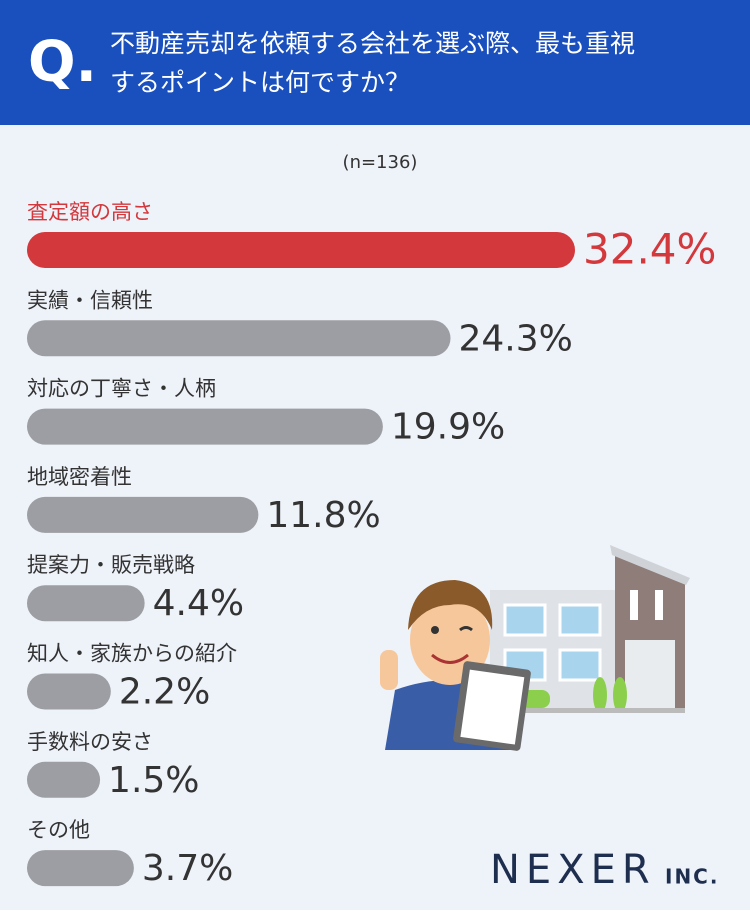  What do you see at coordinates (164, 692) in the screenshot?
I see `value-label: 2.2%` at bounding box center [164, 692].